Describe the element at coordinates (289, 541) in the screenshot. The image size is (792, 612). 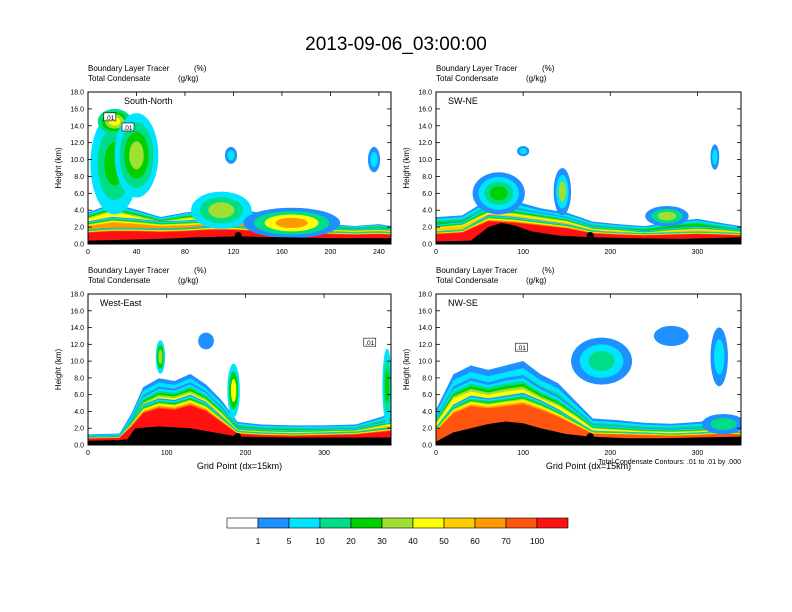
I see `colorbar-label: 5` at that location.